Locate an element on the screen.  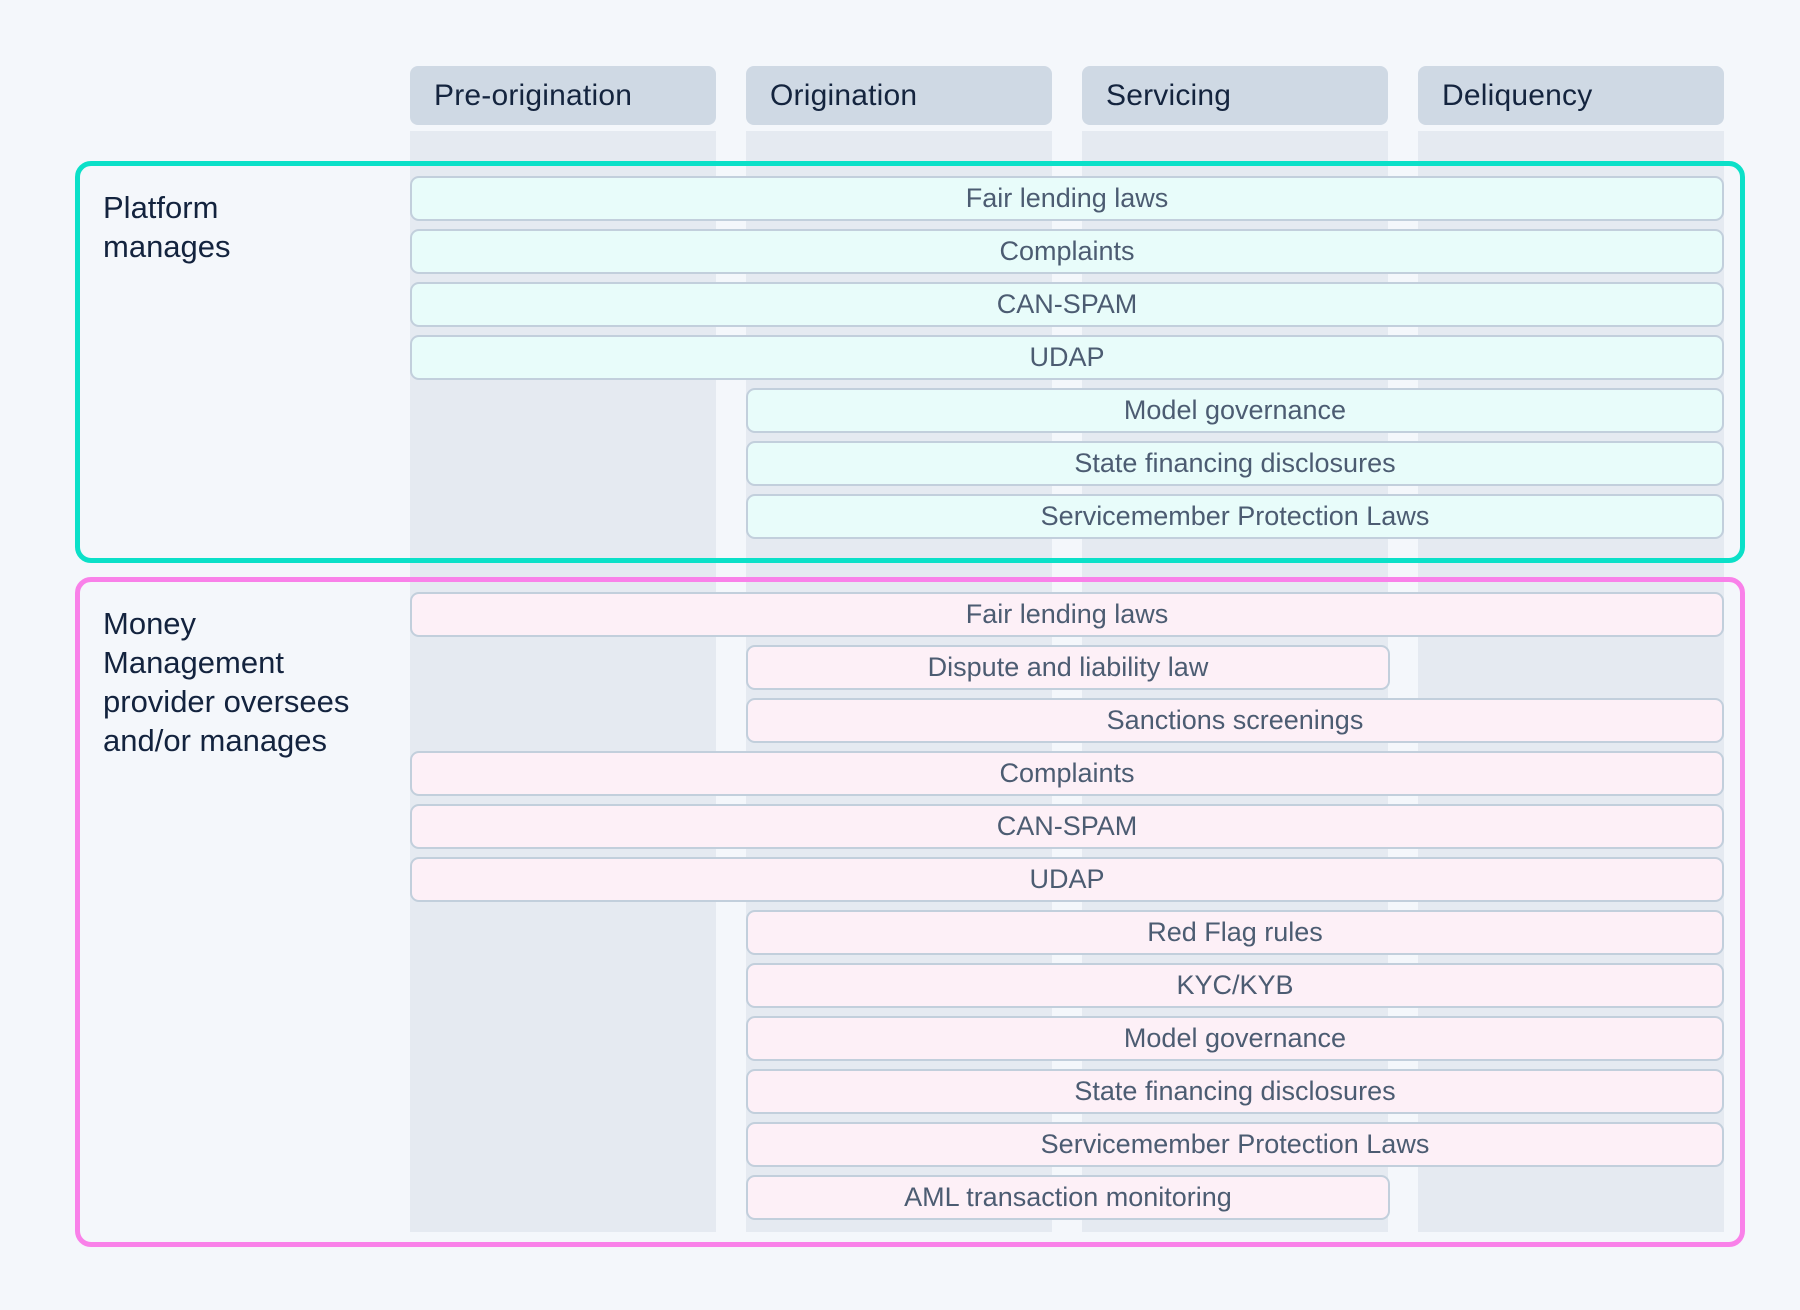
mm-bar-fair-lending-laws: Fair lending laws is located at coordinates (1067, 614).